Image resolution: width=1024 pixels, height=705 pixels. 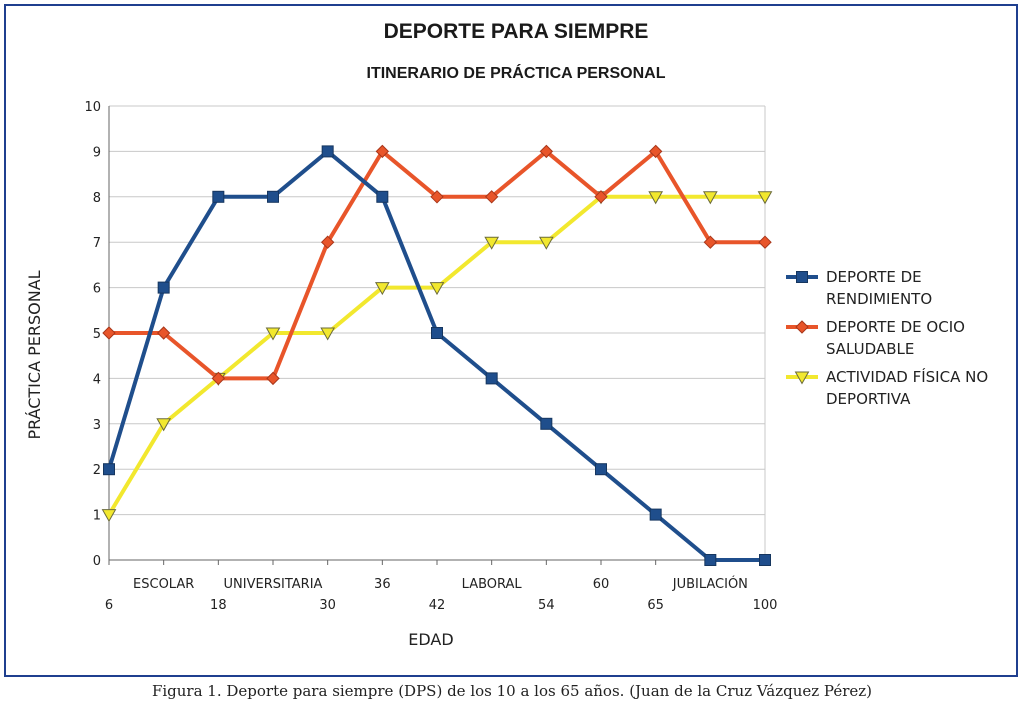 What do you see at coordinates (874, 277) in the screenshot?
I see `legend-label-0: DEPORTE DE` at bounding box center [874, 277].